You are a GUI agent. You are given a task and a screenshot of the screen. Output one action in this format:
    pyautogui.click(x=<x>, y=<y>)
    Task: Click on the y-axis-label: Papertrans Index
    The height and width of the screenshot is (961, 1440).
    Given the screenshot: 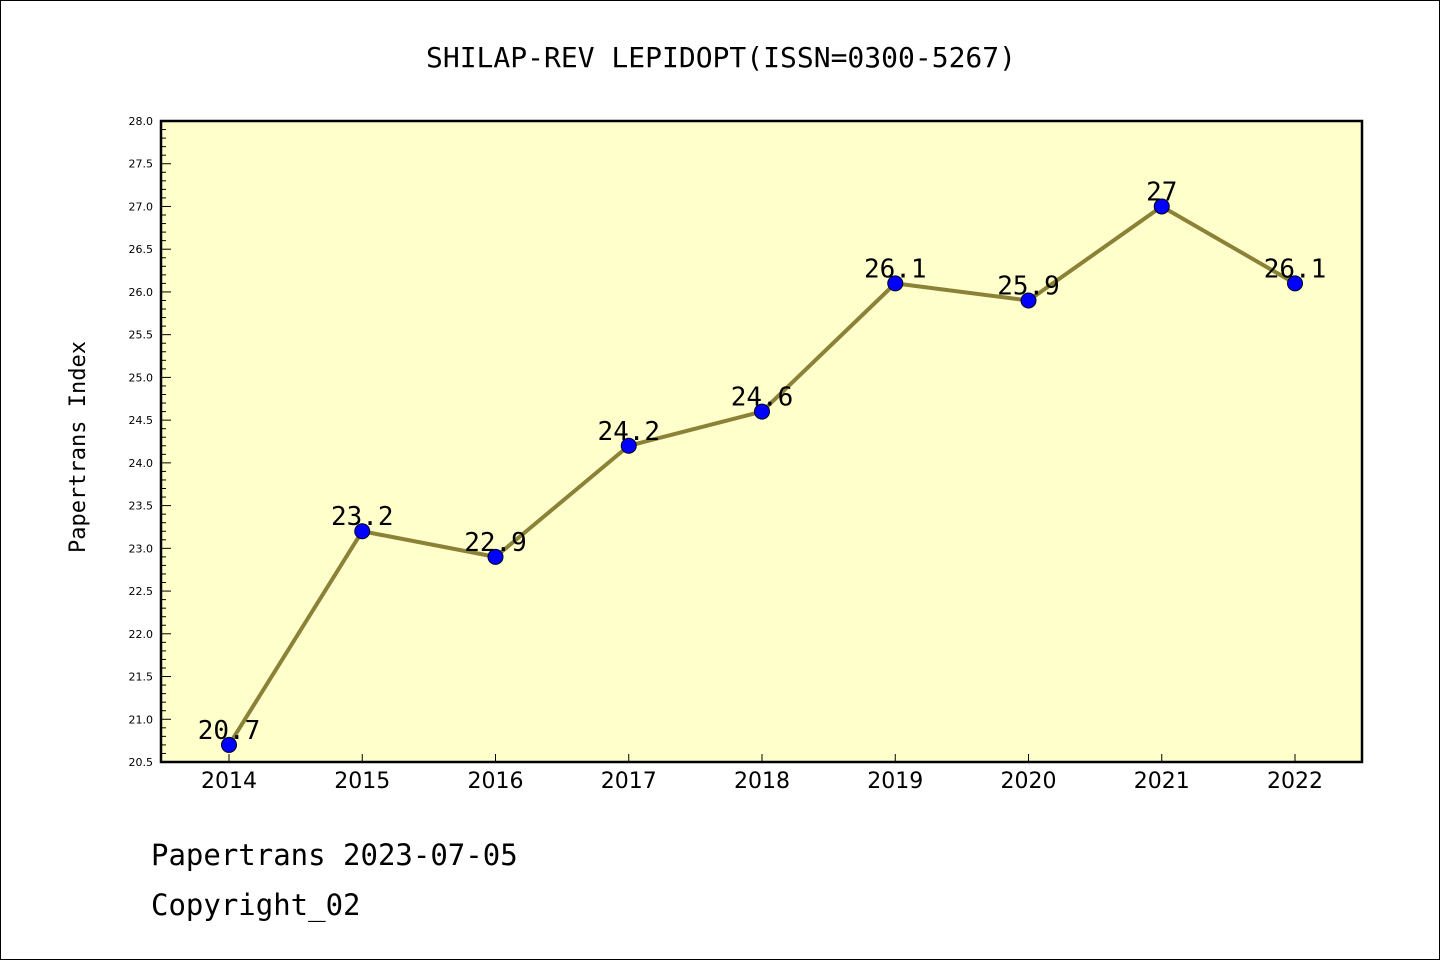 What is the action you would take?
    pyautogui.click(x=78, y=447)
    